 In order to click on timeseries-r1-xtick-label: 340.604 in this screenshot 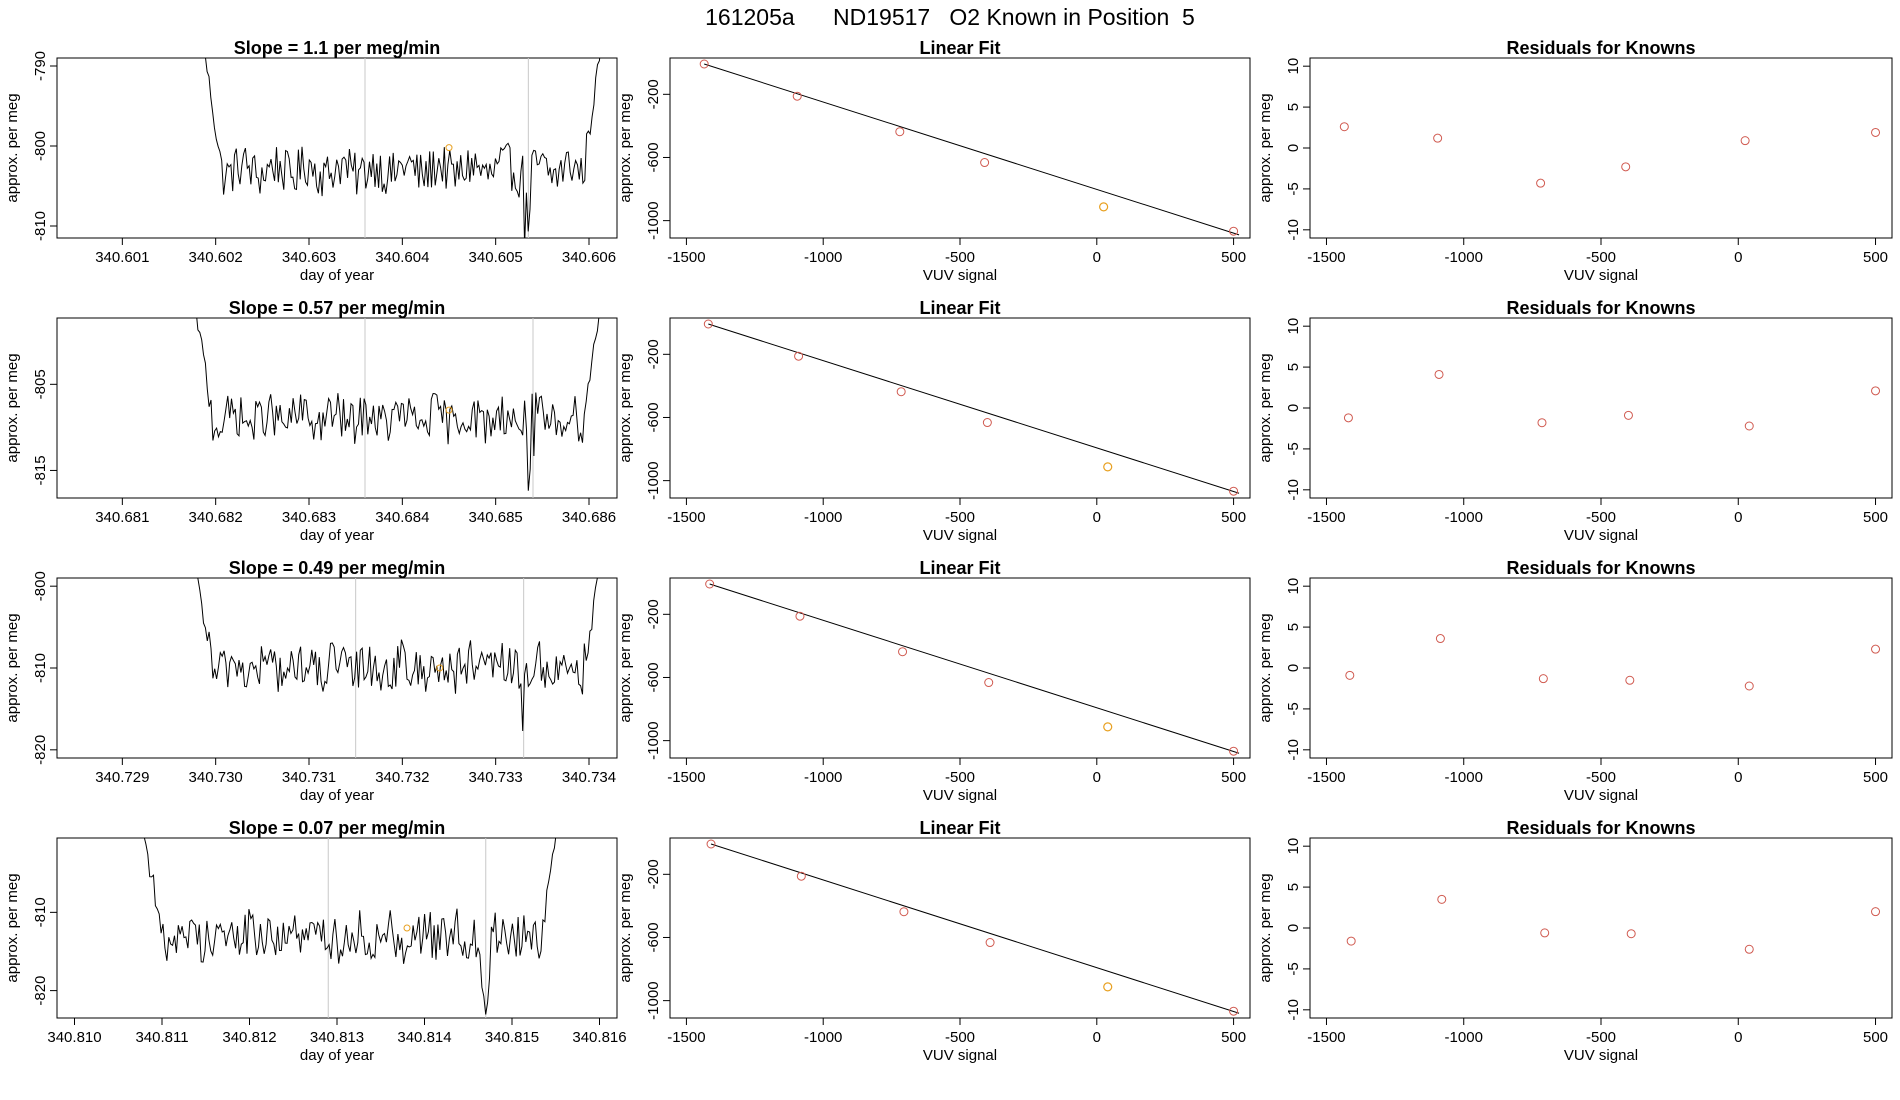, I will do `click(402, 257)`.